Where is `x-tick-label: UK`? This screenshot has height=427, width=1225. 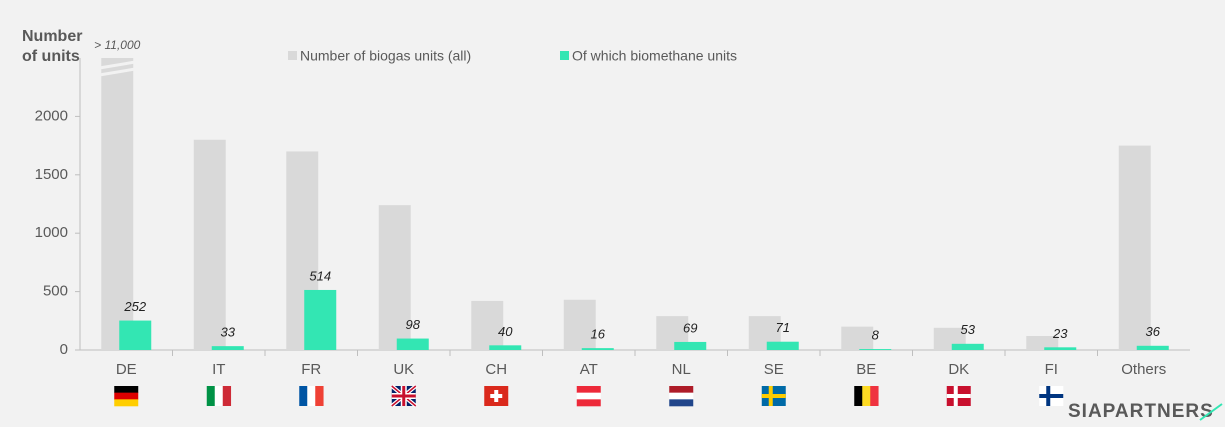 x-tick-label: UK is located at coordinates (403, 369).